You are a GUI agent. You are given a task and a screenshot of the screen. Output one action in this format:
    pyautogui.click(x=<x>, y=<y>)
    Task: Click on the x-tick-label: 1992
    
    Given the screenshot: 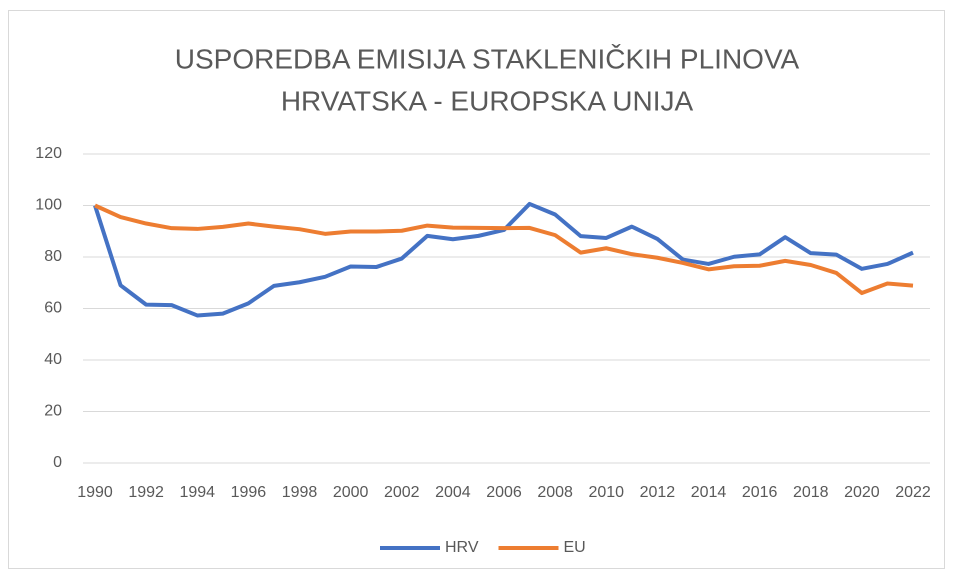 What is the action you would take?
    pyautogui.click(x=146, y=492)
    